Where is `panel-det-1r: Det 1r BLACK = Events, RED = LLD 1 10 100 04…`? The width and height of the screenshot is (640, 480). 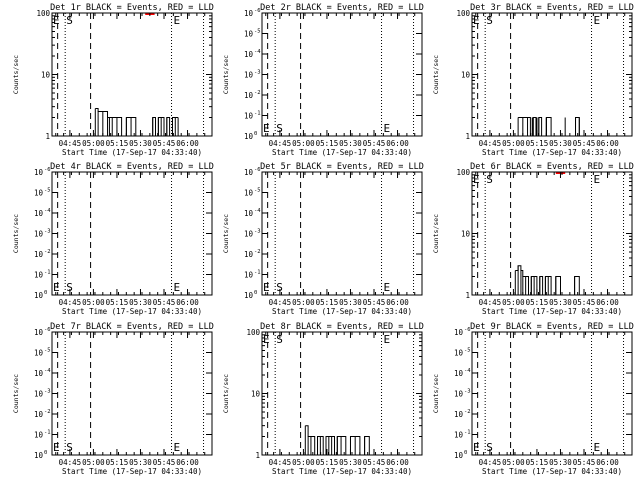
panel-det-1r: Det 1r BLACK = Events, RED = LLD 1 10 100 04… is located at coordinates (113, 80).